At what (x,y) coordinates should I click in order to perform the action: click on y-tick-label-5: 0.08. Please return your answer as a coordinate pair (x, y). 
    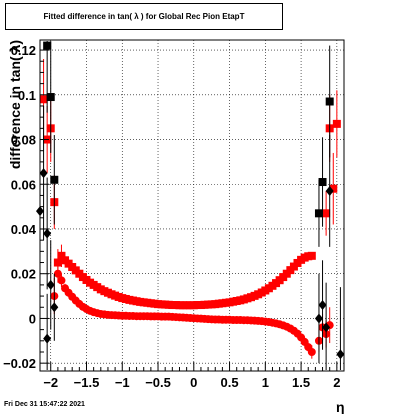
    Looking at the image, I should click on (23, 140).